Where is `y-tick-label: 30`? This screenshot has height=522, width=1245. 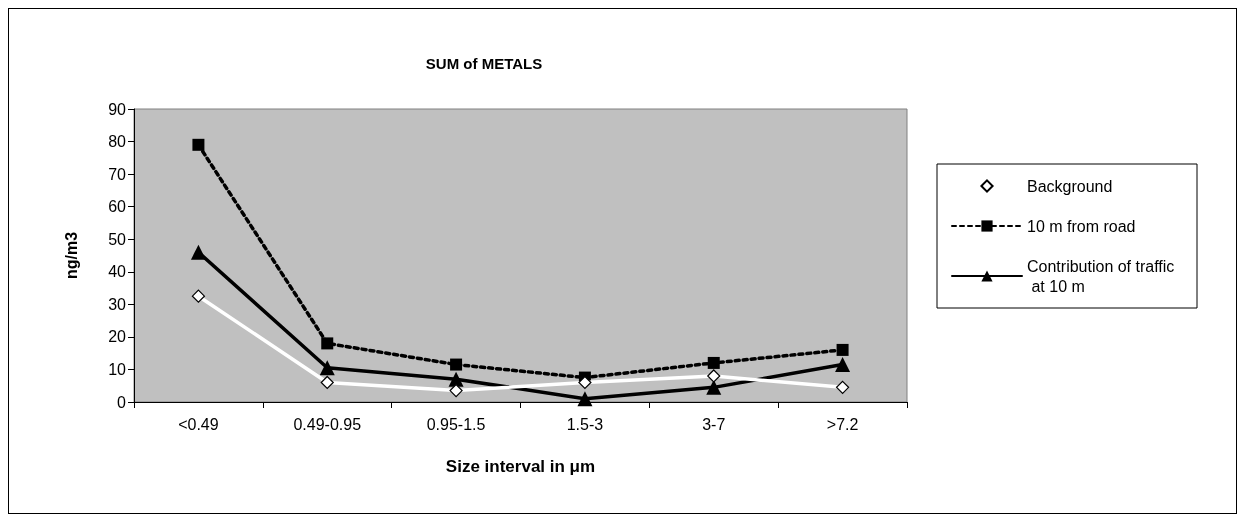
y-tick-label: 30 is located at coordinates (117, 304).